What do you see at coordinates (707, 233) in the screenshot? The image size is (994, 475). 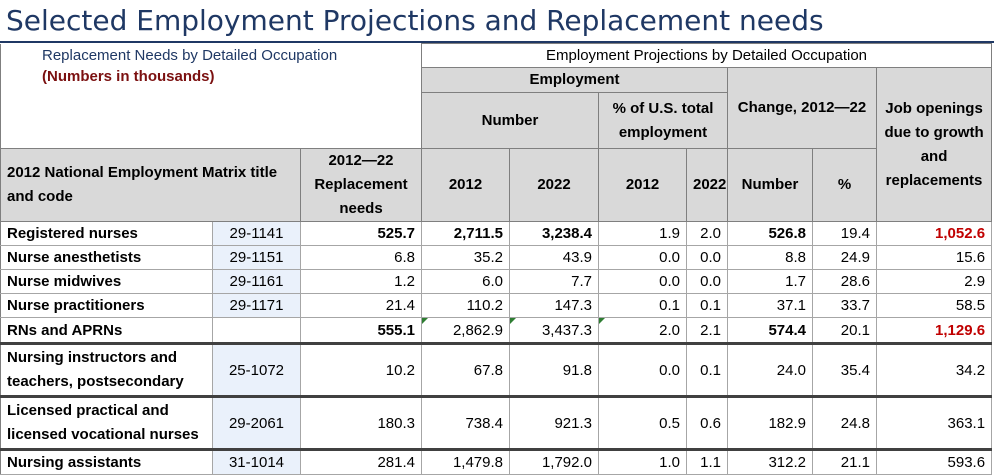 I see `pct-total-2022: 2.0` at bounding box center [707, 233].